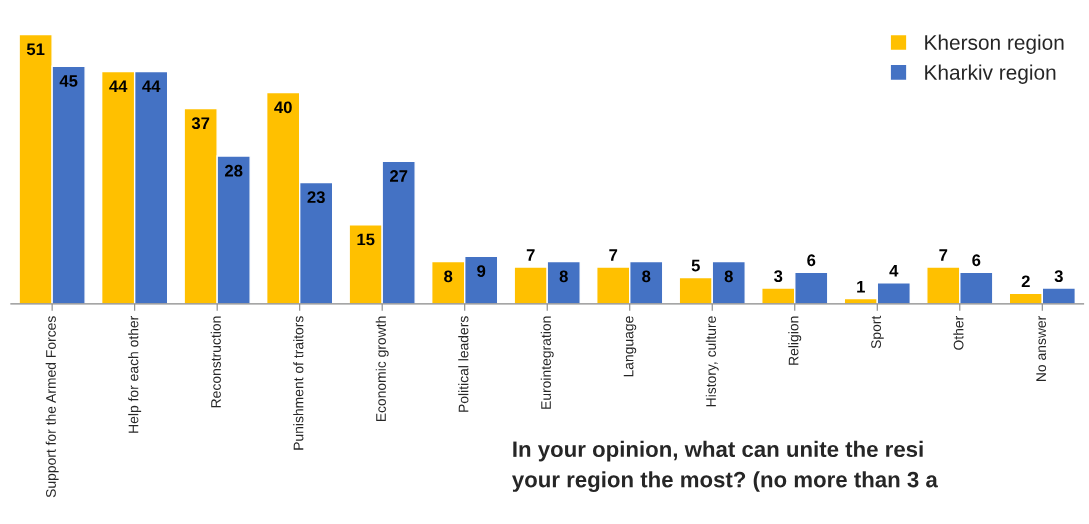  Describe the element at coordinates (695, 265) in the screenshot. I see `data-label: 5` at that location.